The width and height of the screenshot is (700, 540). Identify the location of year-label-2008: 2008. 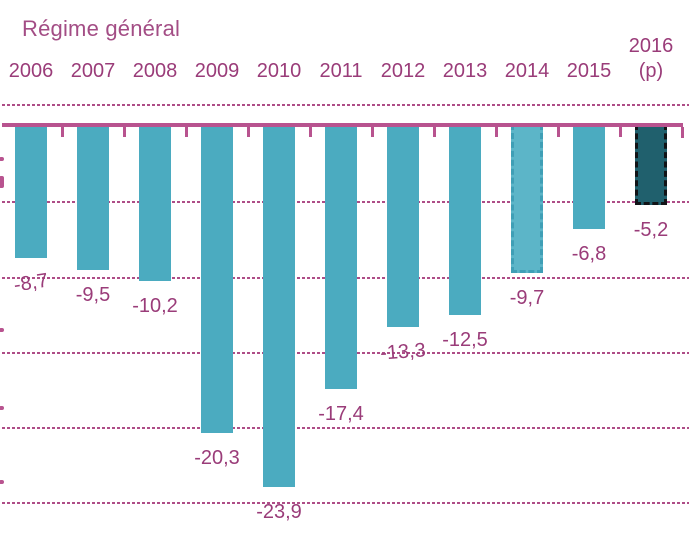
(155, 71).